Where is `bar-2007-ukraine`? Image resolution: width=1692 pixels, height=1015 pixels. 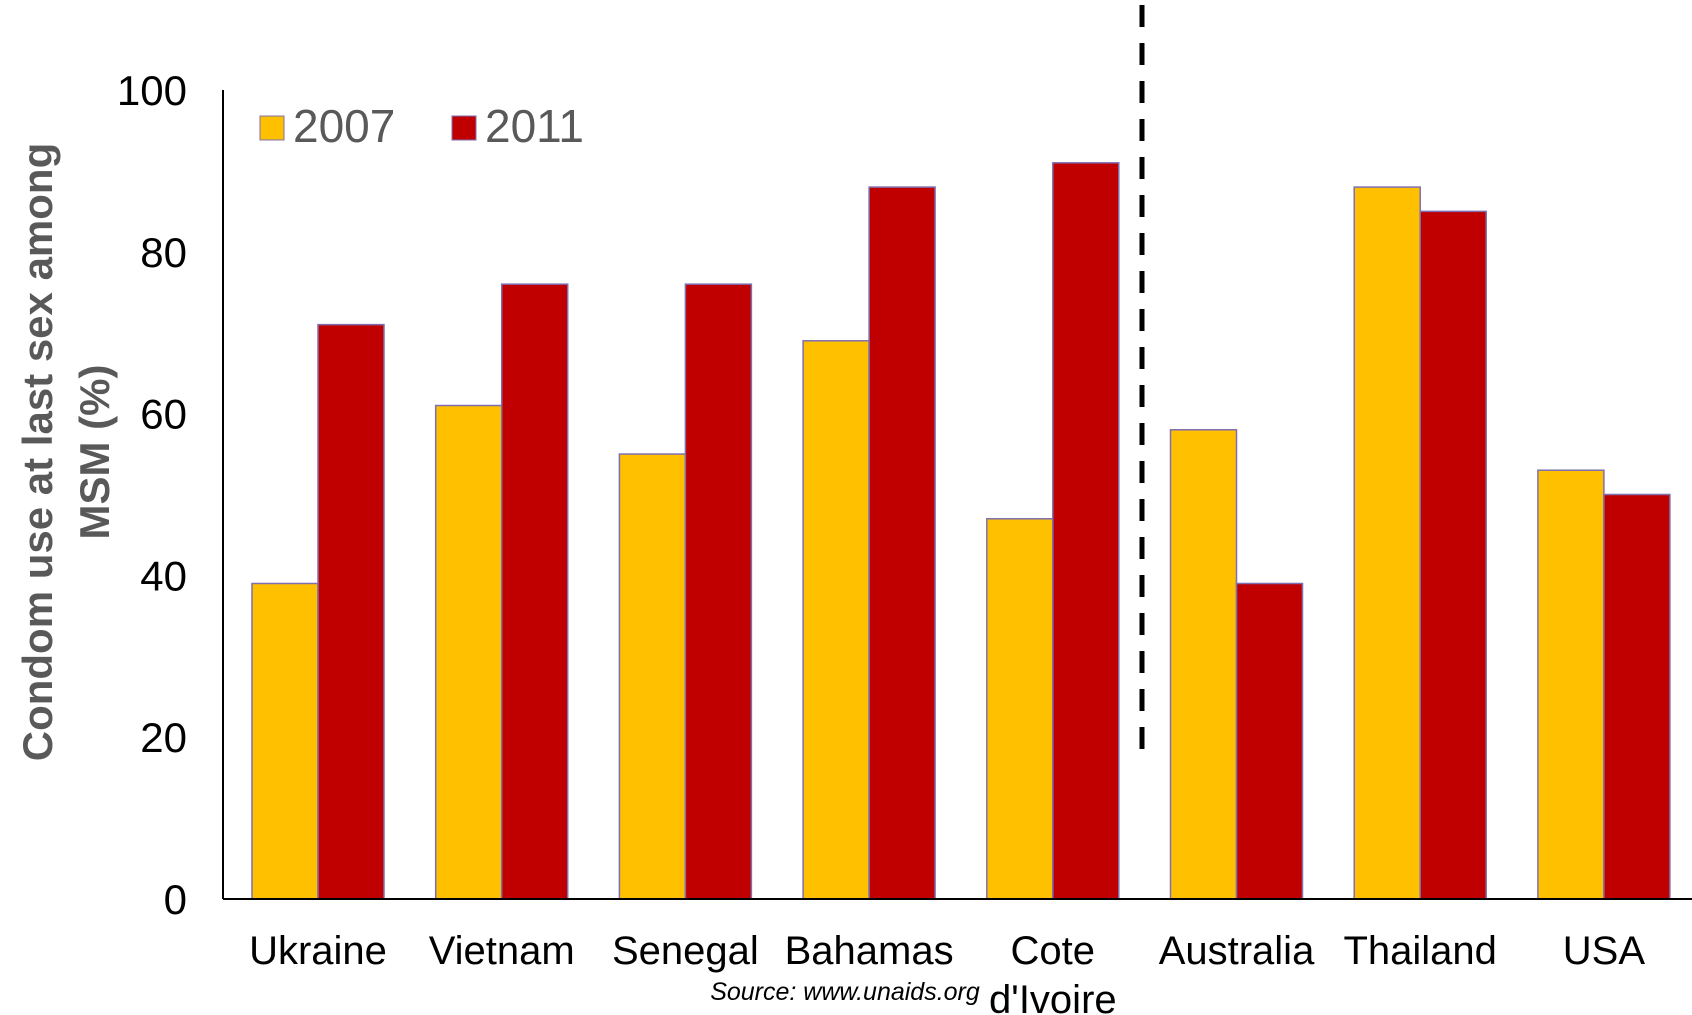 bar-2007-ukraine is located at coordinates (285, 741).